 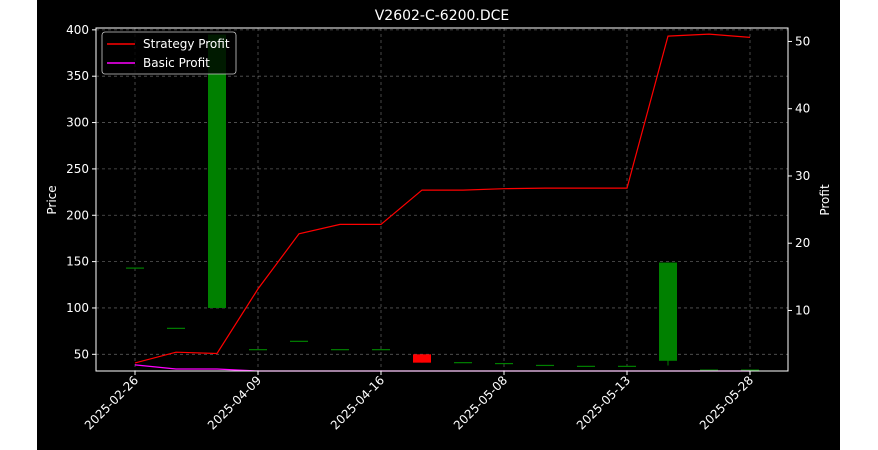 What do you see at coordinates (77, 215) in the screenshot?
I see `left-tick-label: 200` at bounding box center [77, 215].